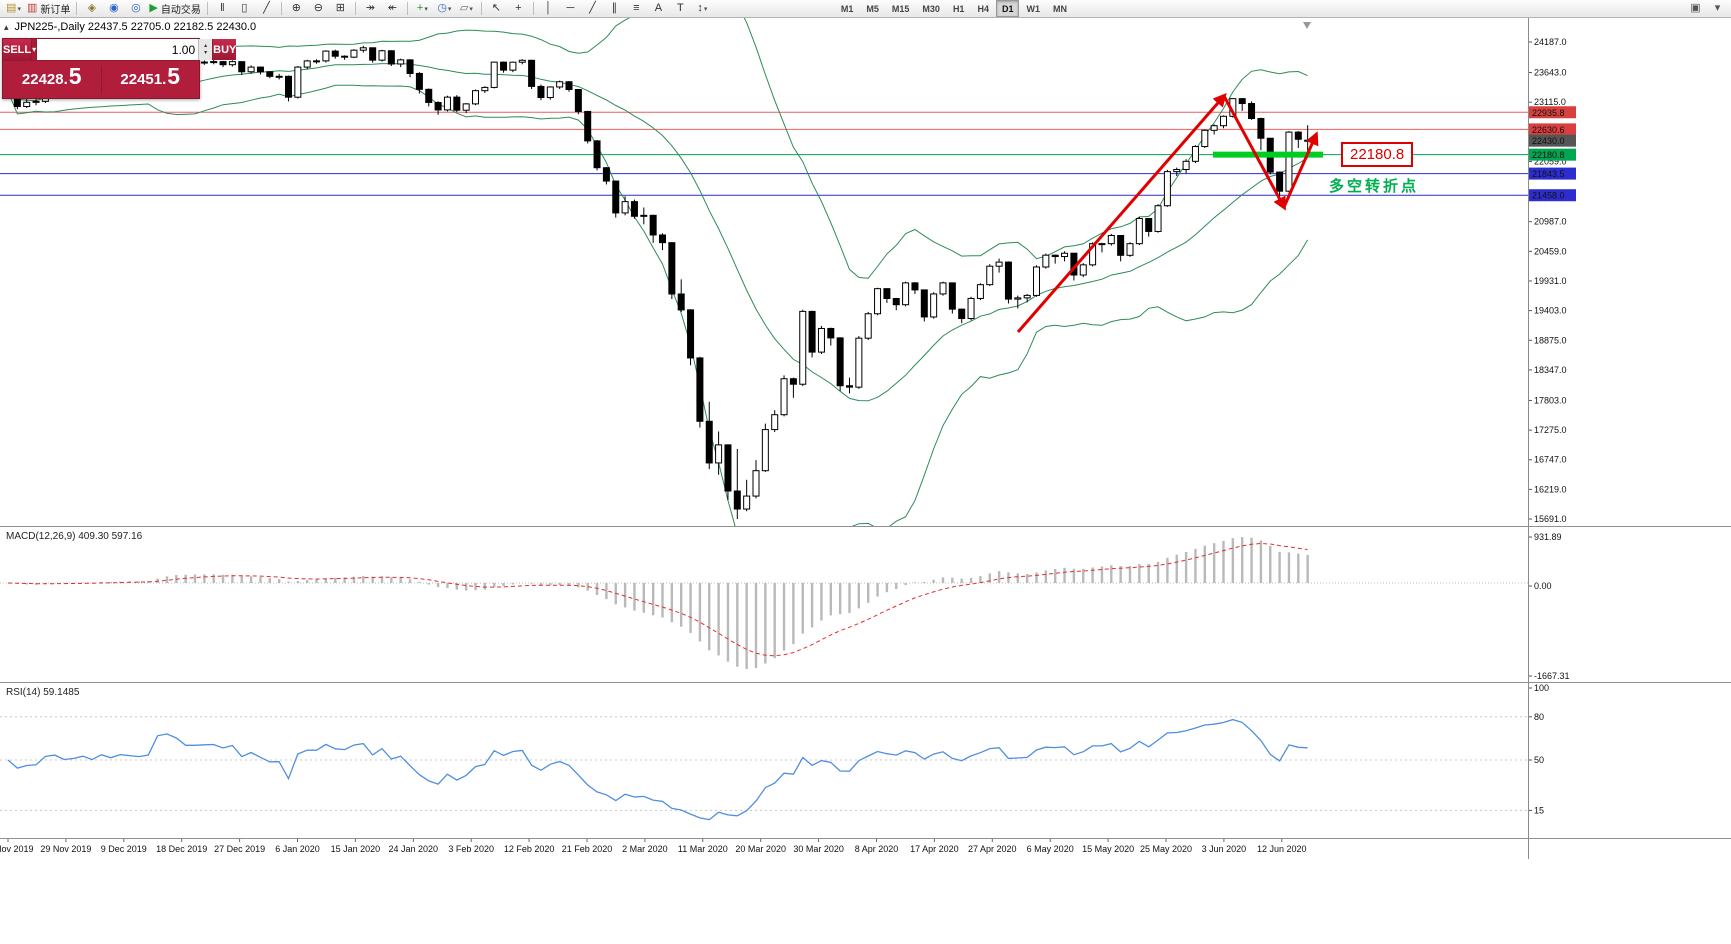  I want to click on chart-line-button: ╱, so click(266, 9).